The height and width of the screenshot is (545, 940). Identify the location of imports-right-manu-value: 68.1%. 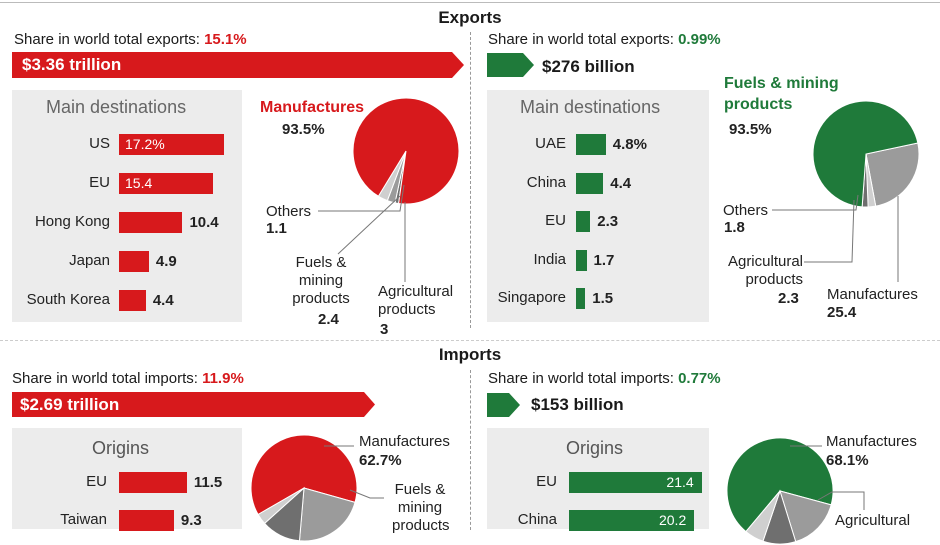
(847, 460).